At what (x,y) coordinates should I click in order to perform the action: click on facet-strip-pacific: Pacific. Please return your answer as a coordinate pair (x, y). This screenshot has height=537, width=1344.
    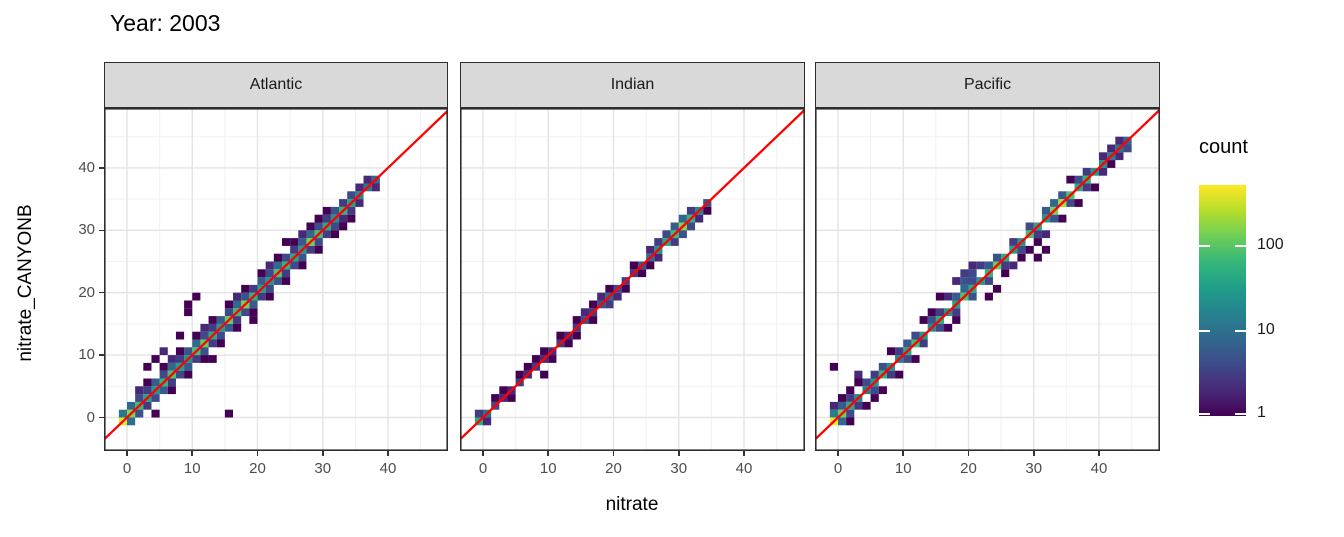
    Looking at the image, I should click on (987, 85).